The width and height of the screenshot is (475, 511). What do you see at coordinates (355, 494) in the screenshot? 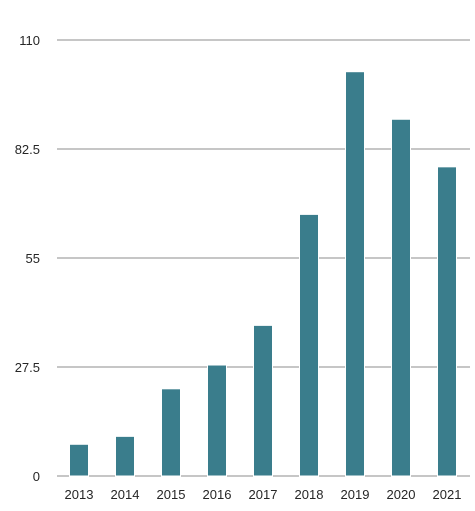
I see `x-tick-label: 2019` at bounding box center [355, 494].